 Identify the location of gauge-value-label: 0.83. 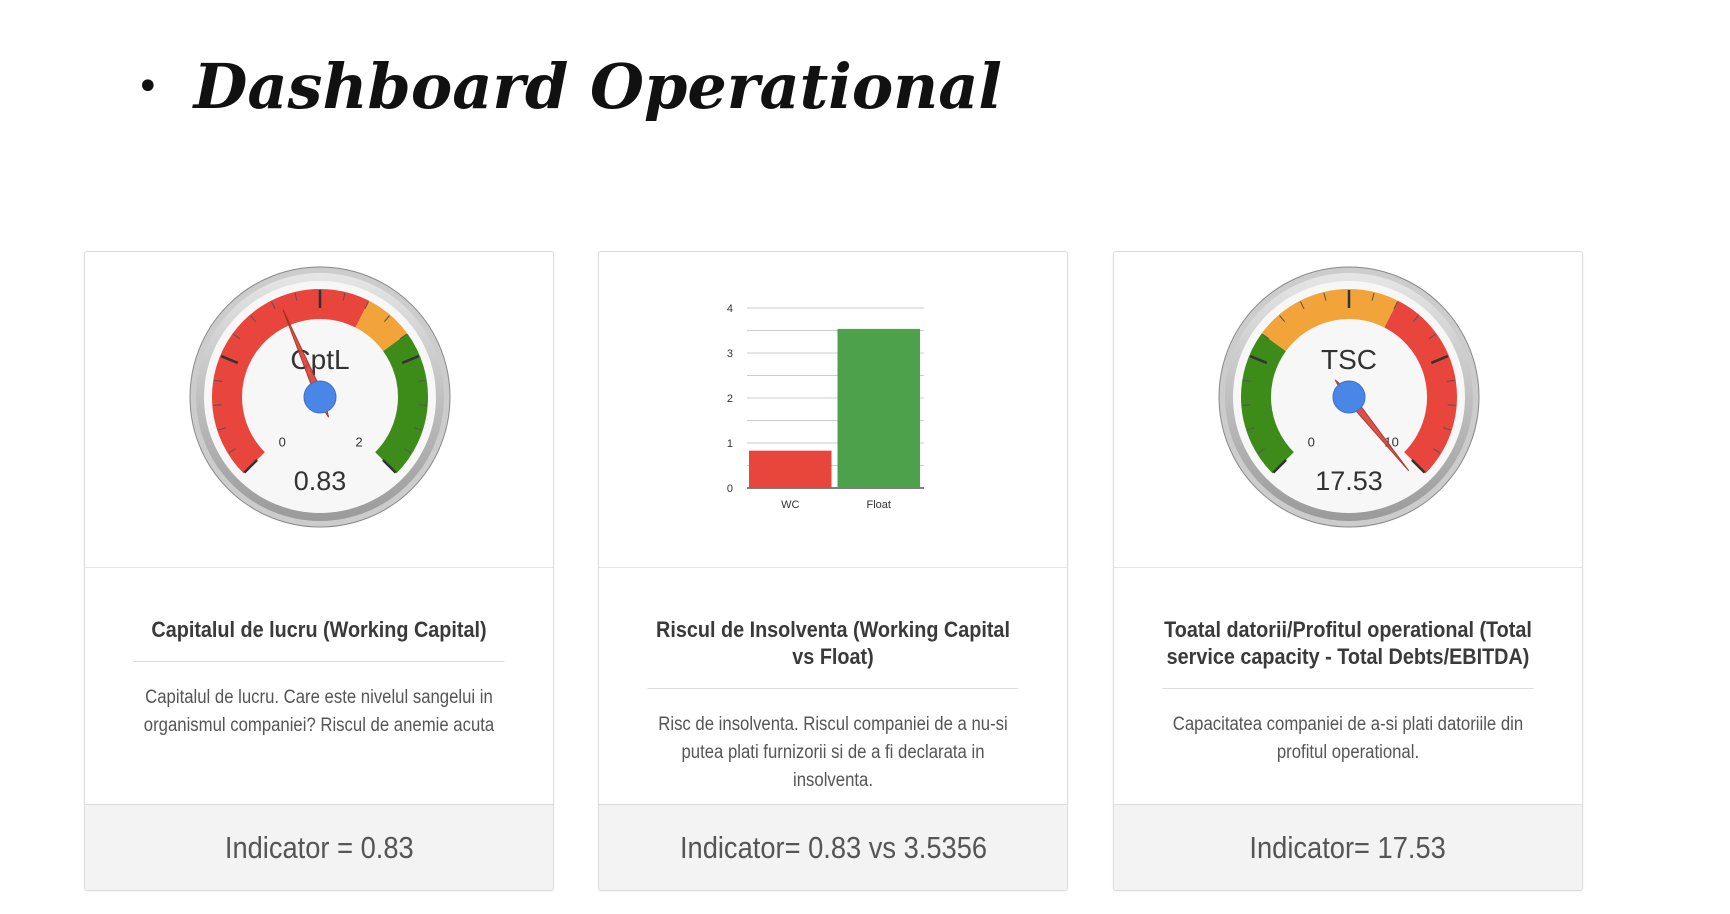
(320, 481).